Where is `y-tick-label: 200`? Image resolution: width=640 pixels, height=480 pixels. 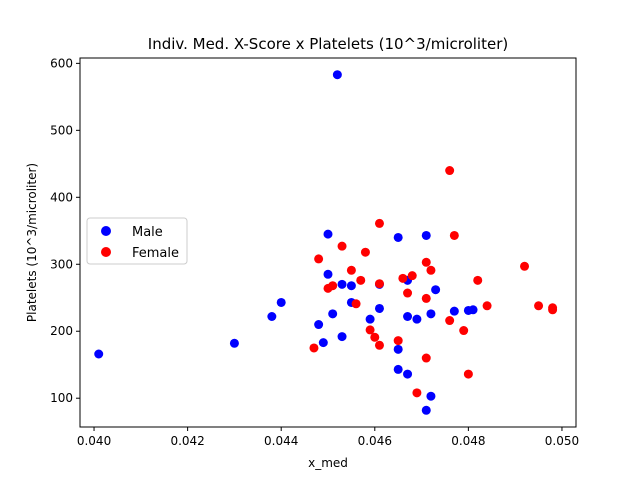 y-tick-label: 200 is located at coordinates (61, 331).